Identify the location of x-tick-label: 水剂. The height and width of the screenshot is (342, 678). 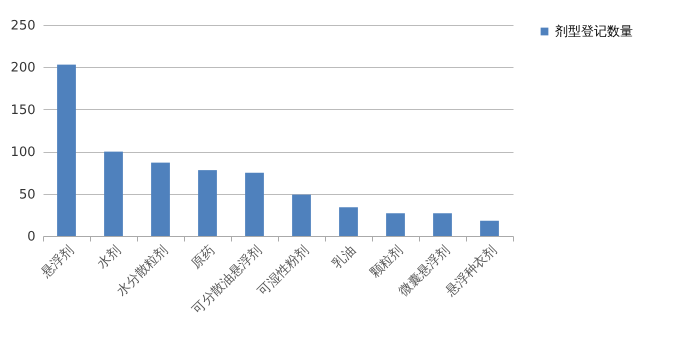
(109, 257).